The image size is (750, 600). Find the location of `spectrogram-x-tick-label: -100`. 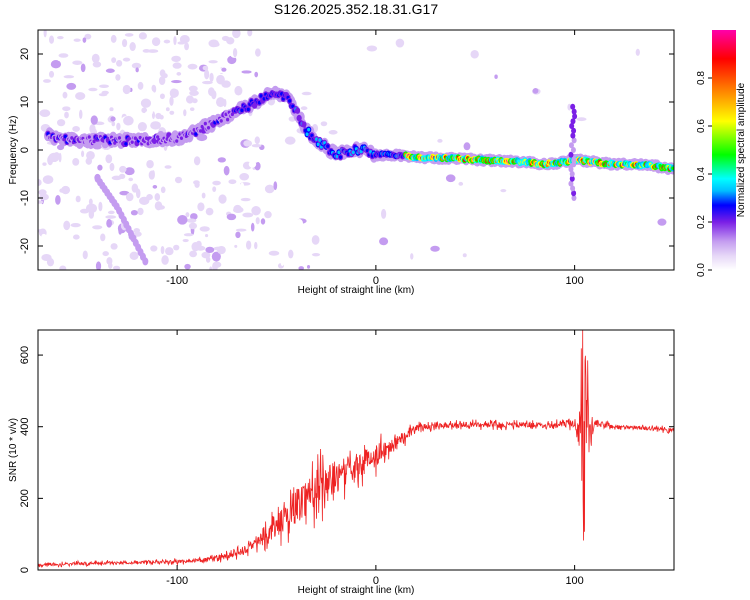

spectrogram-x-tick-label: -100 is located at coordinates (177, 281).